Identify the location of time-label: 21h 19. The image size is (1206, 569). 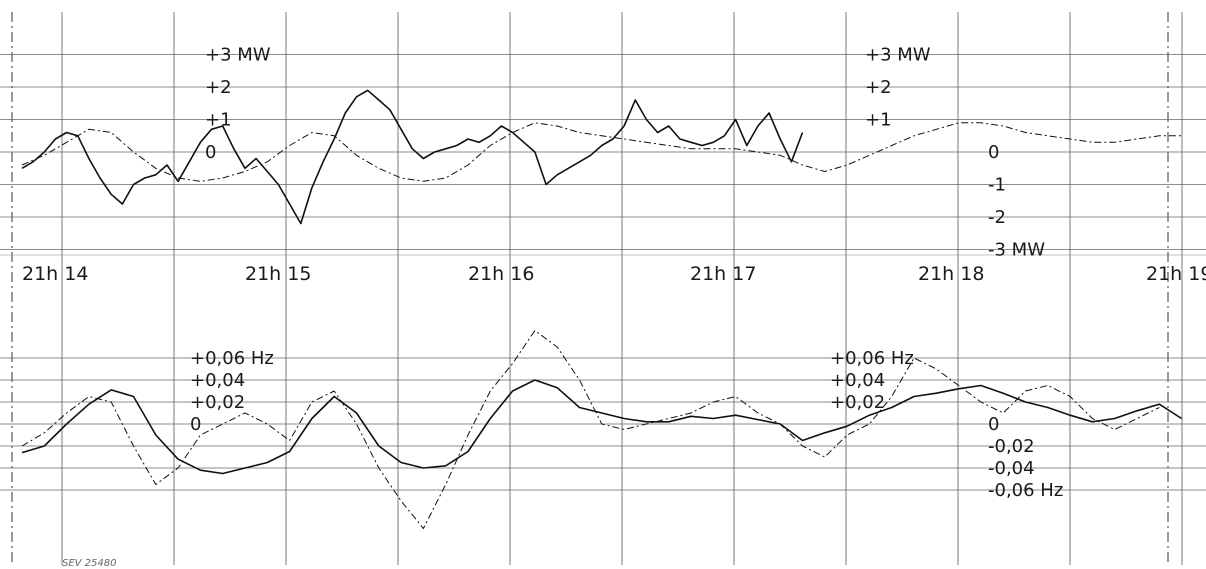
(1176, 274).